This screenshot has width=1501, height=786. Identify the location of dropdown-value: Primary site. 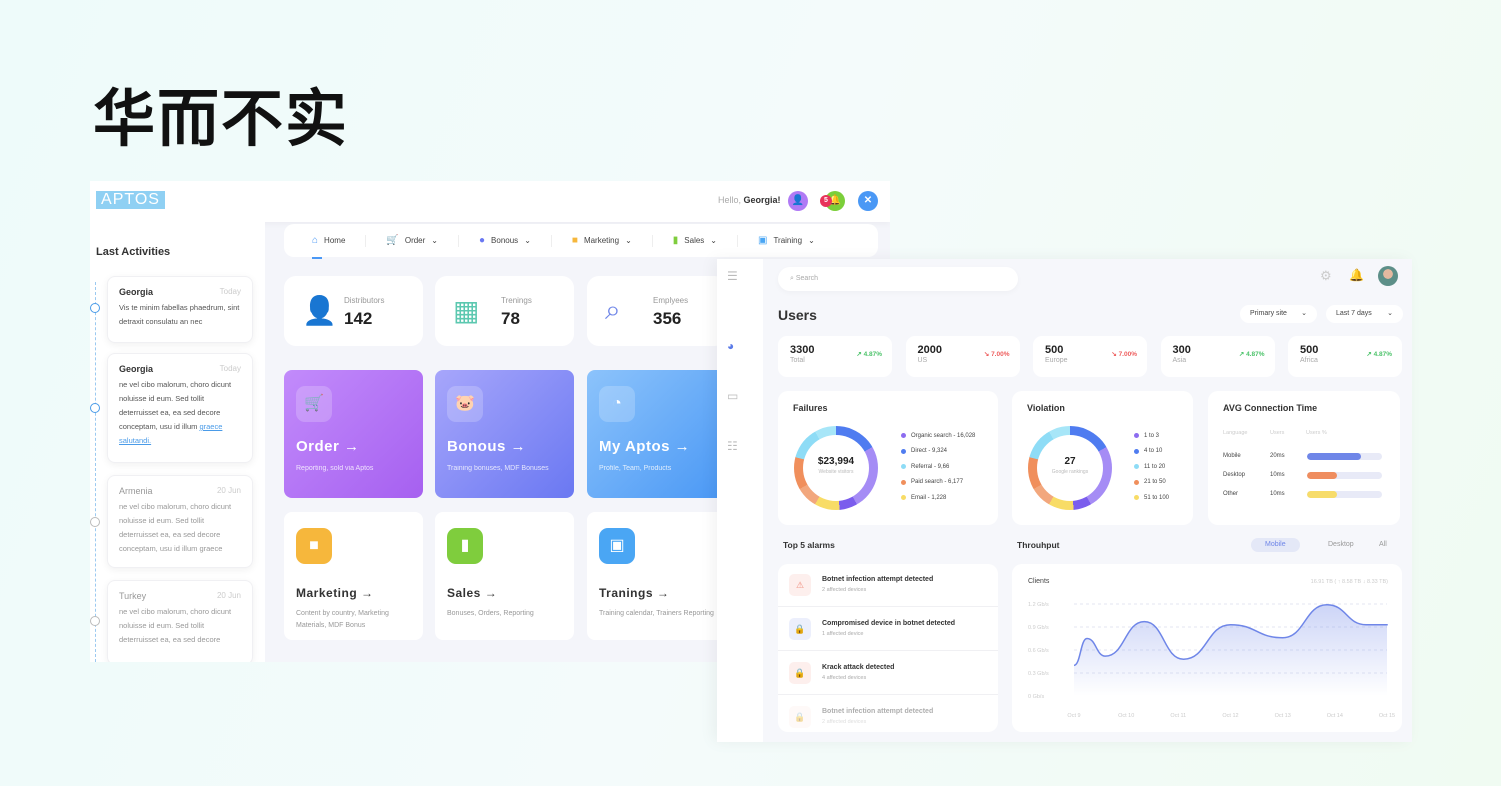
(1268, 313).